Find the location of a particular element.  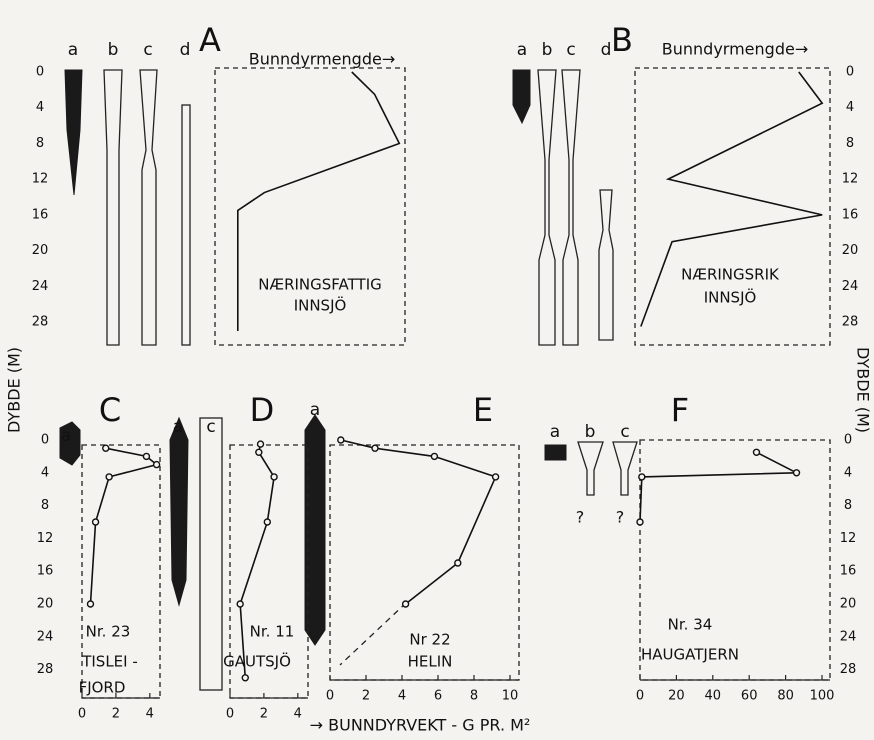

panel-letter: D is located at coordinates (262, 410).